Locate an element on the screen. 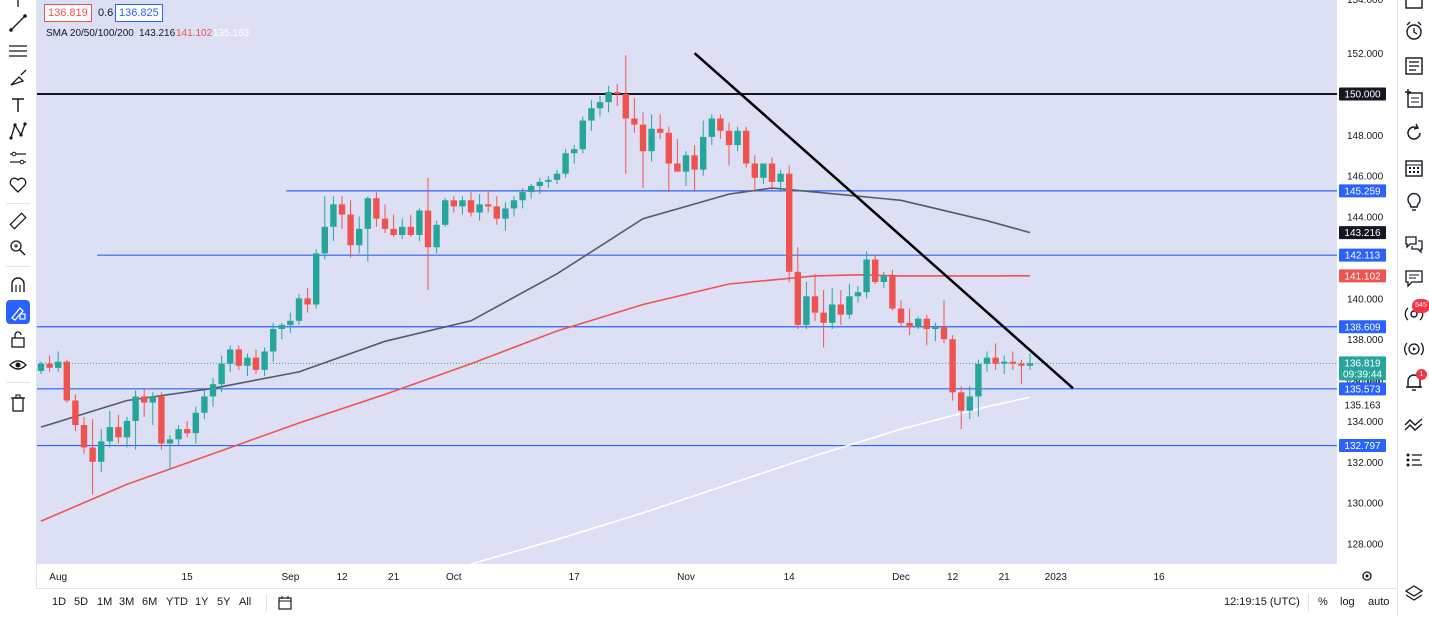  lock-icon is located at coordinates (18, 339).